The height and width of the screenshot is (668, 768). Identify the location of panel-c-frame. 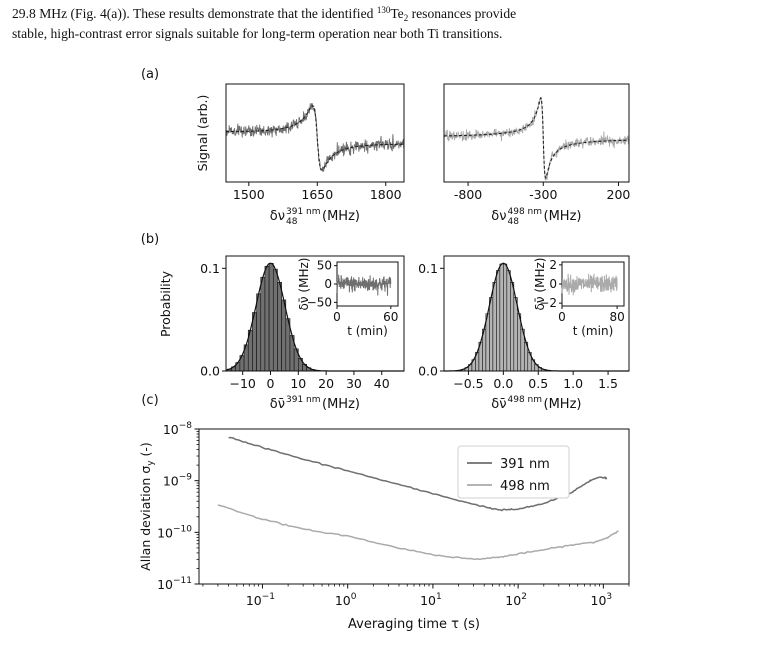
(414, 506).